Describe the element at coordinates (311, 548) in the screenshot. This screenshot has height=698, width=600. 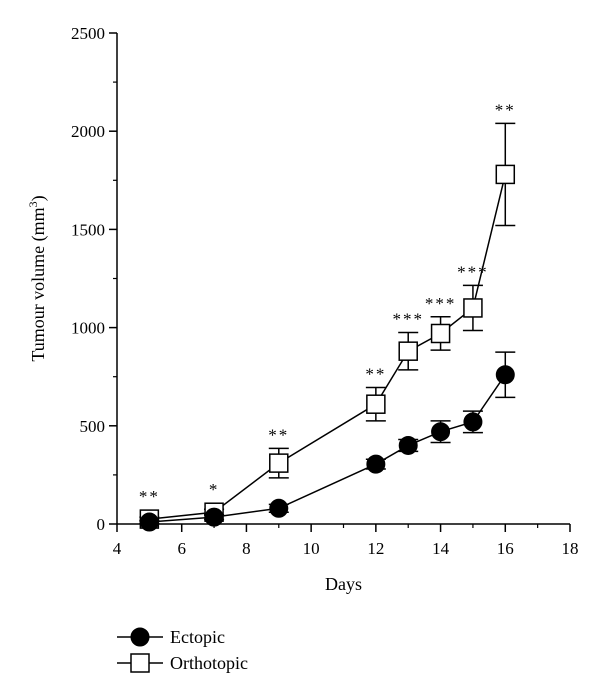
I see `x-tick-label: 10` at that location.